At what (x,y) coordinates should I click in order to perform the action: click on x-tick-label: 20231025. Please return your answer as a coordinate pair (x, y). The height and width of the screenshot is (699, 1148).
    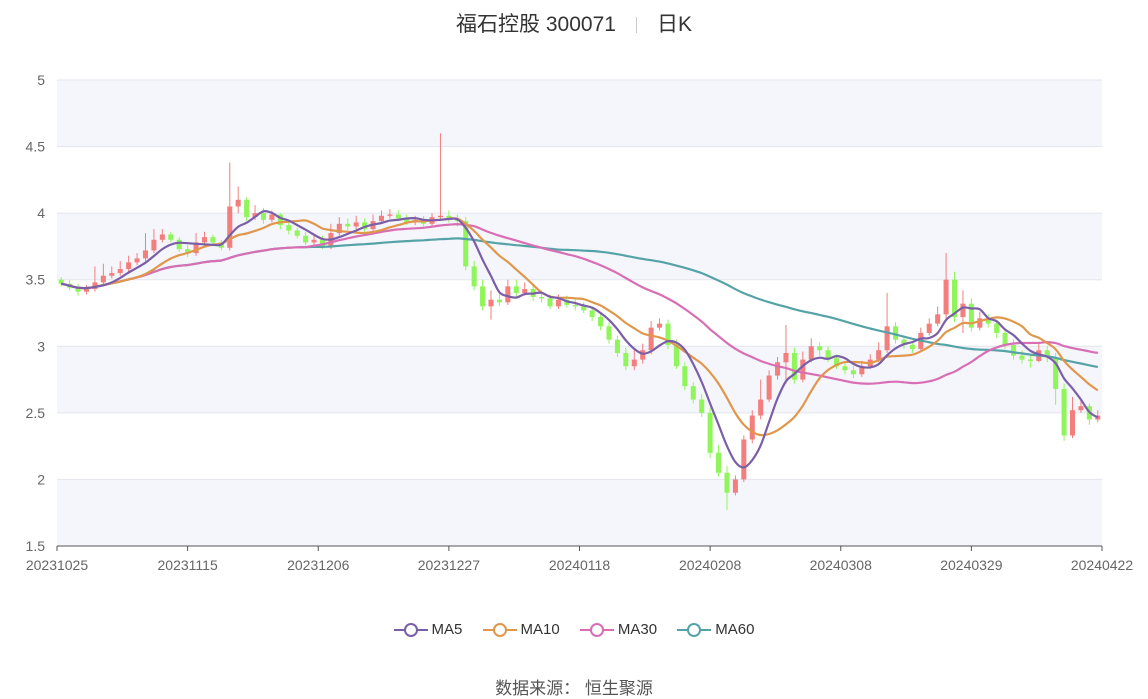
    Looking at the image, I should click on (57, 565).